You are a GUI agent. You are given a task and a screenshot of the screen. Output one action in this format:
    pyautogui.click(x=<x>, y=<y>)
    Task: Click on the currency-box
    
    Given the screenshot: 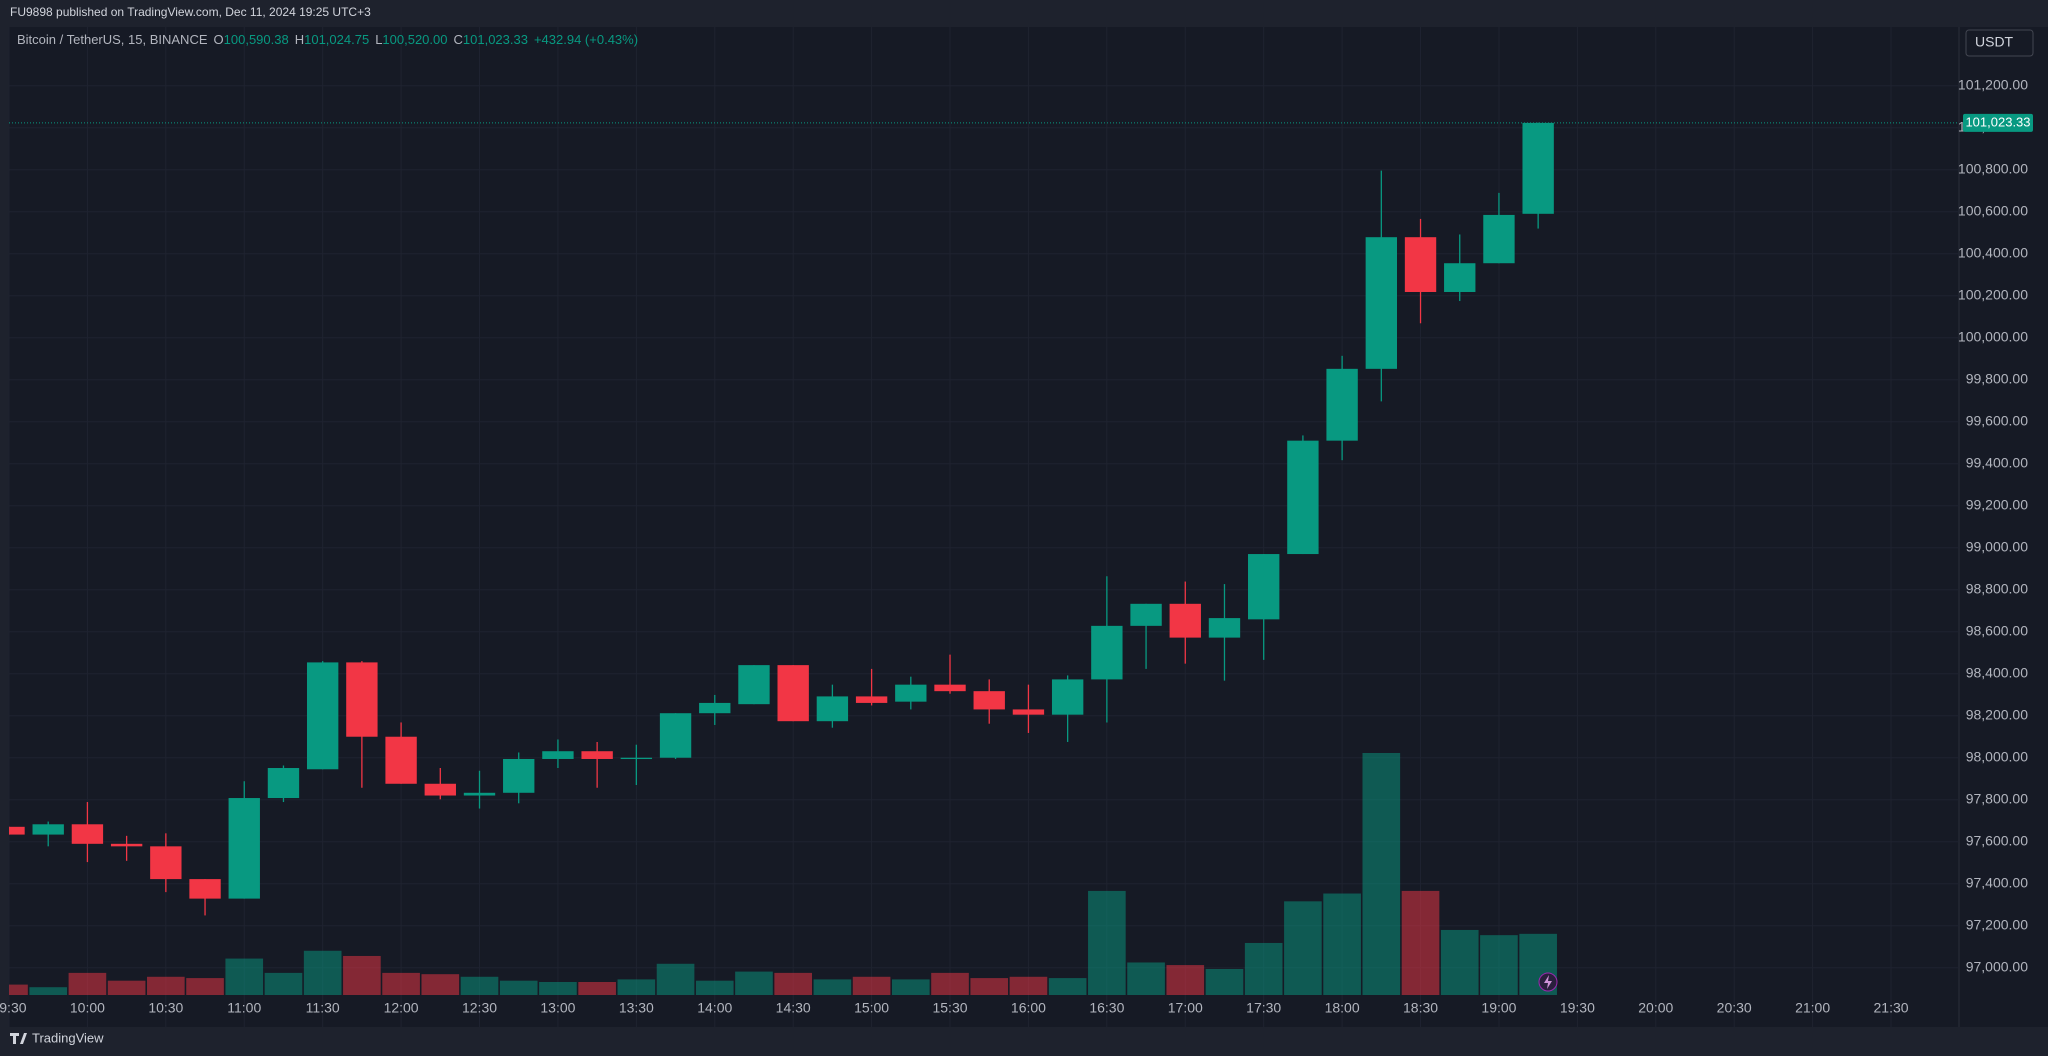 What is the action you would take?
    pyautogui.click(x=1999, y=43)
    